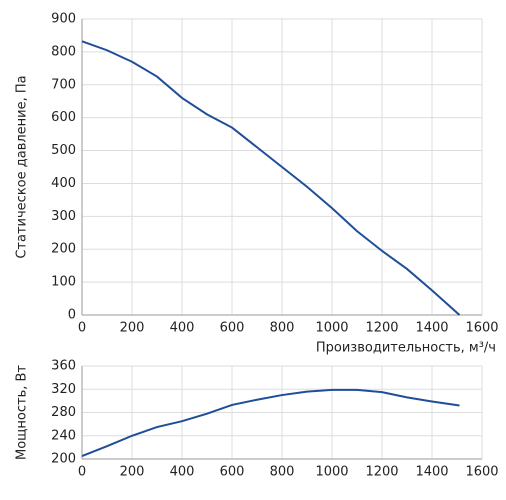 This screenshot has height=500, width=506. I want to click on y-tick-label: 100, so click(63, 282).